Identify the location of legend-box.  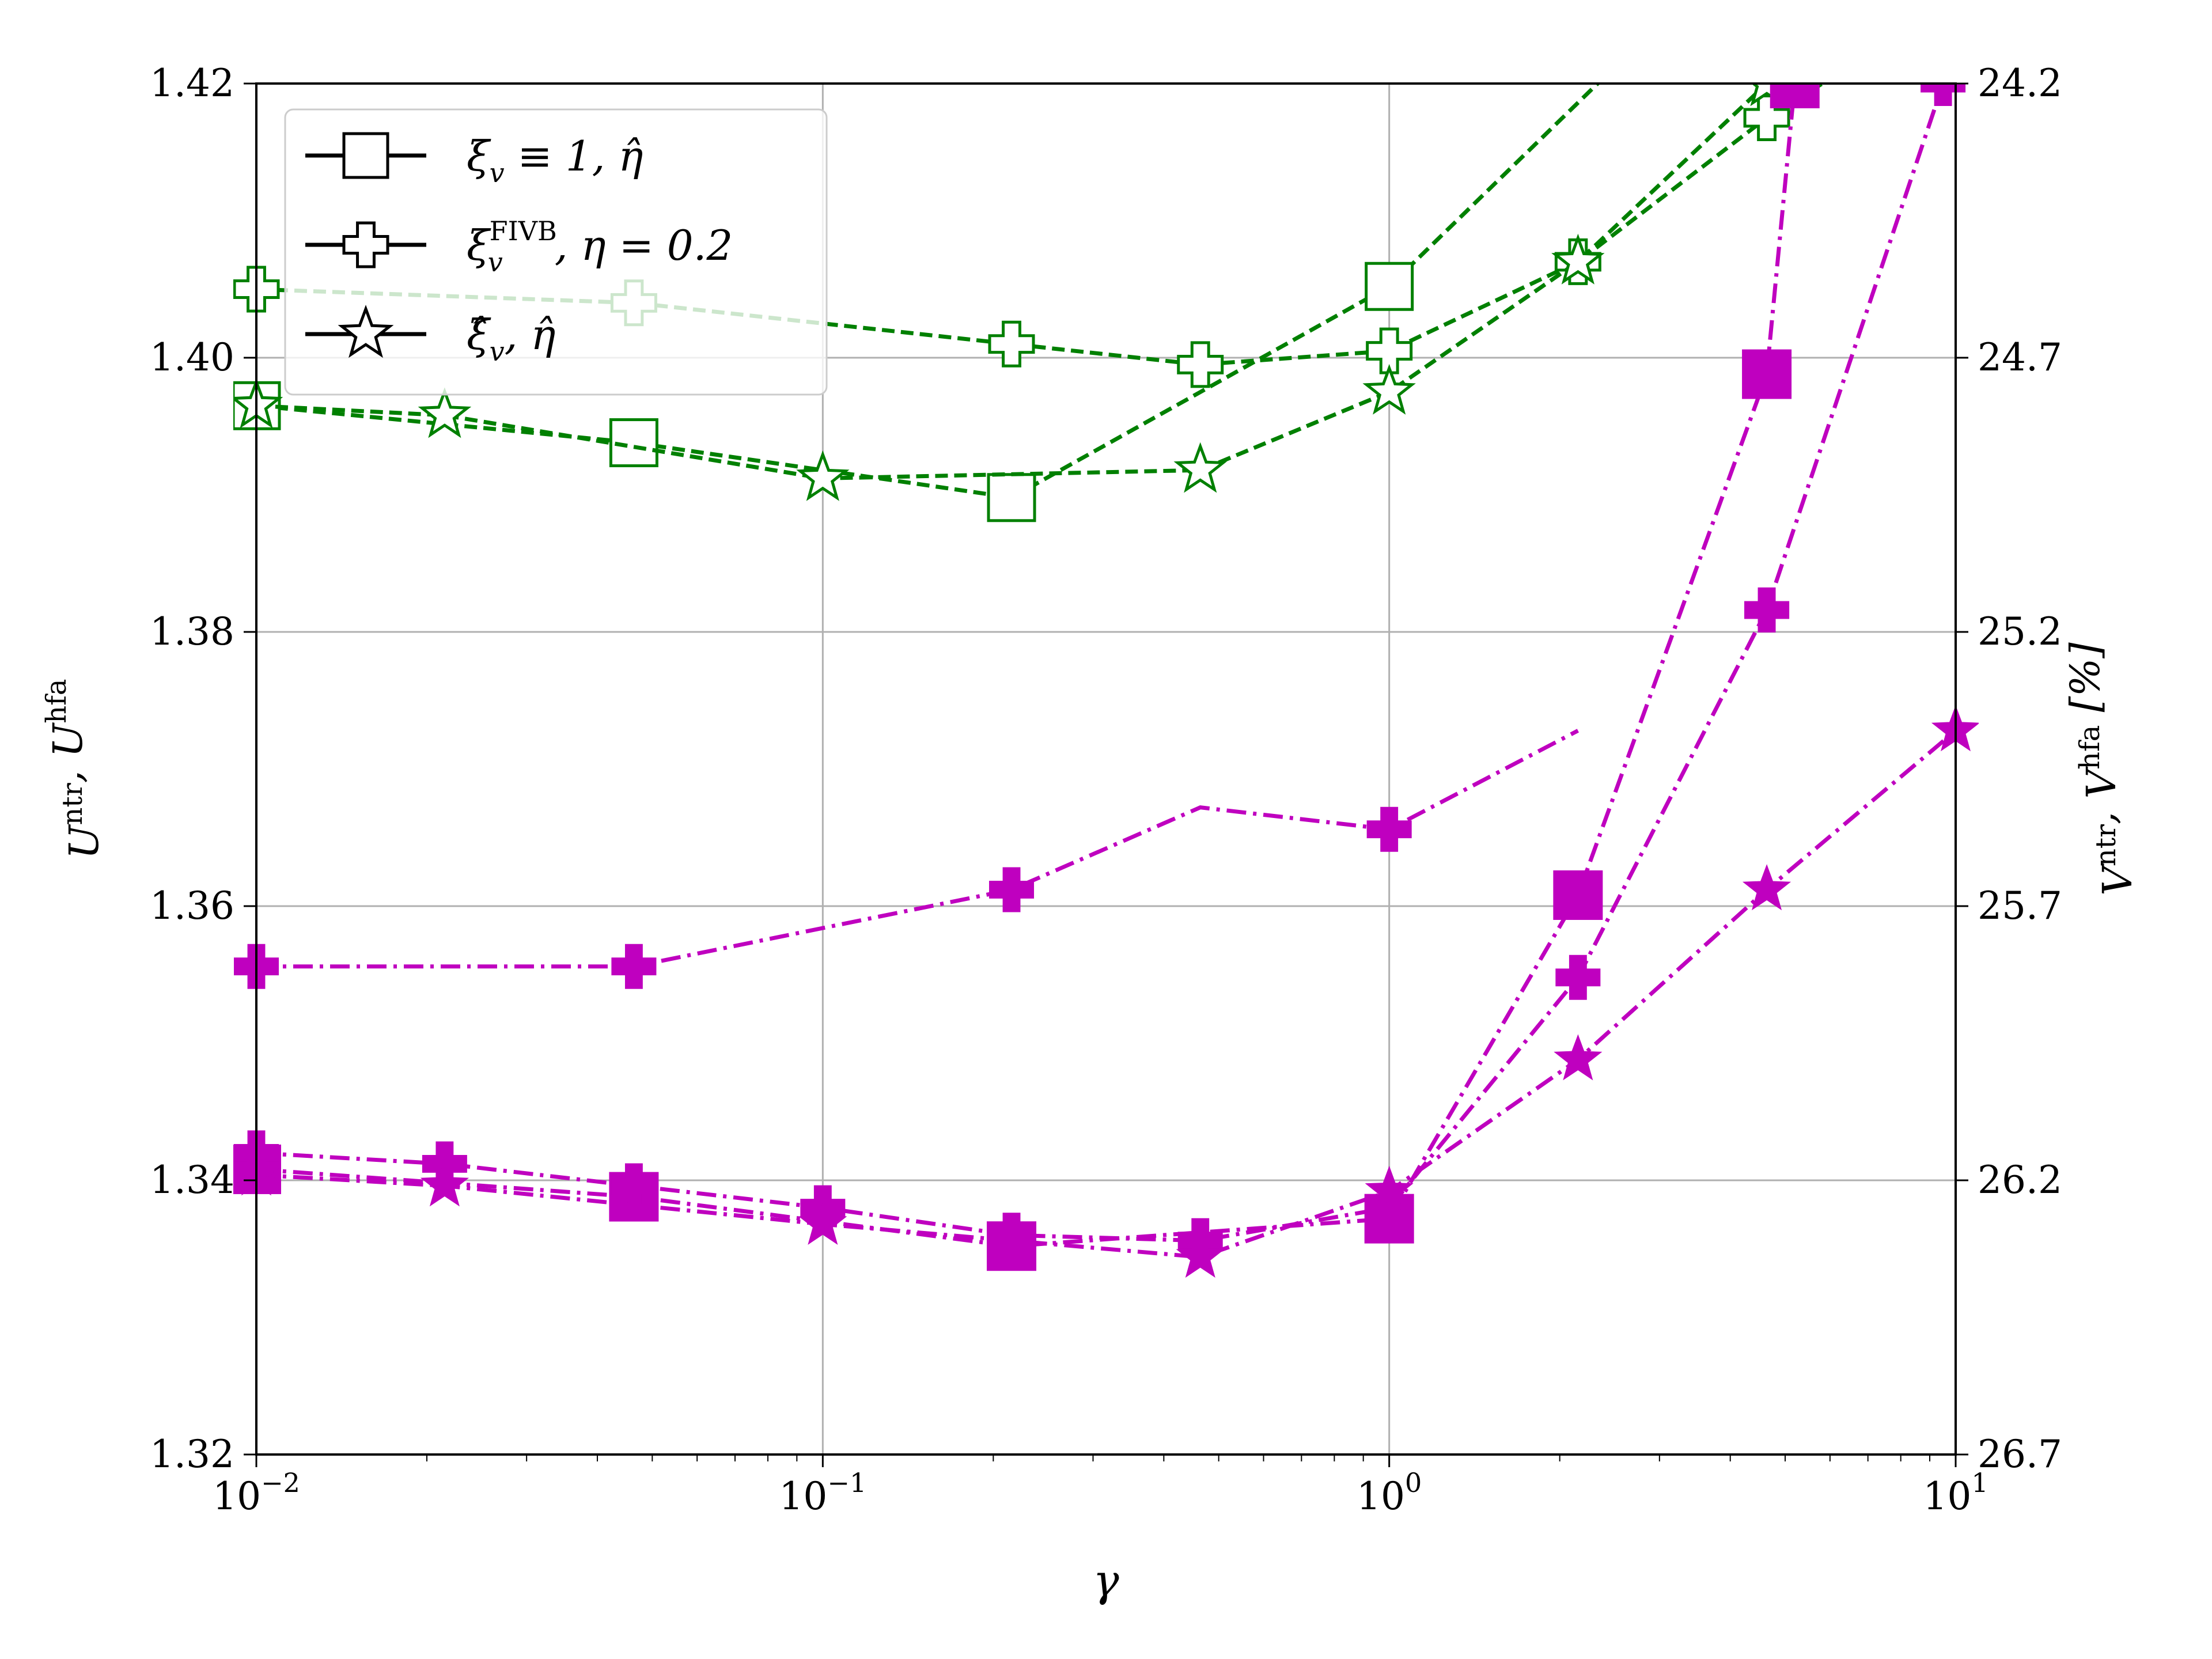
(556, 252).